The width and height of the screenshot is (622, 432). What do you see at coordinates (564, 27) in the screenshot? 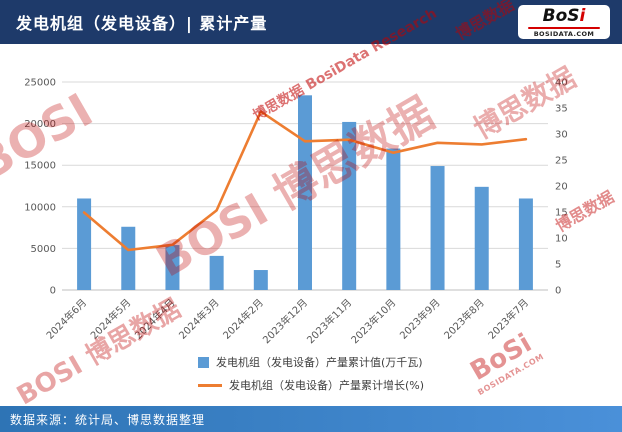
I see `logo-underline` at bounding box center [564, 27].